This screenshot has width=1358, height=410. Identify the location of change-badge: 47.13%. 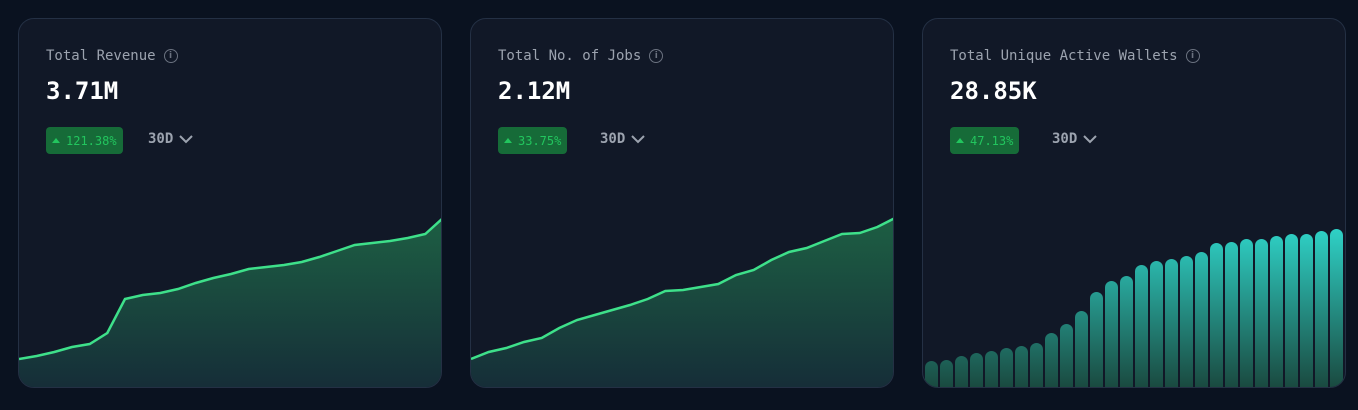
(985, 140).